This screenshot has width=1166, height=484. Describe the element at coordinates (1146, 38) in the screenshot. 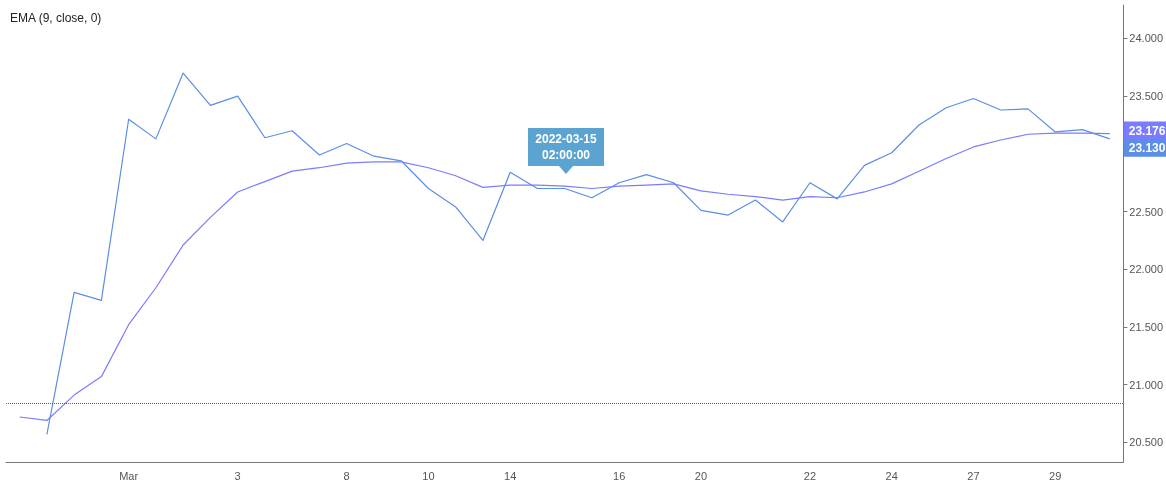

I see `y-tick-label: 24.000` at that location.